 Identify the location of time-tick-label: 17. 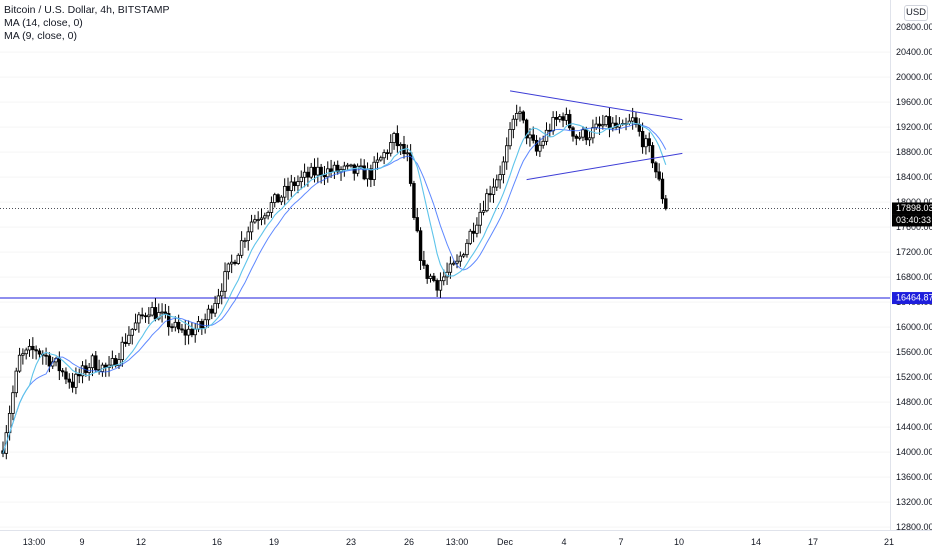
(813, 542).